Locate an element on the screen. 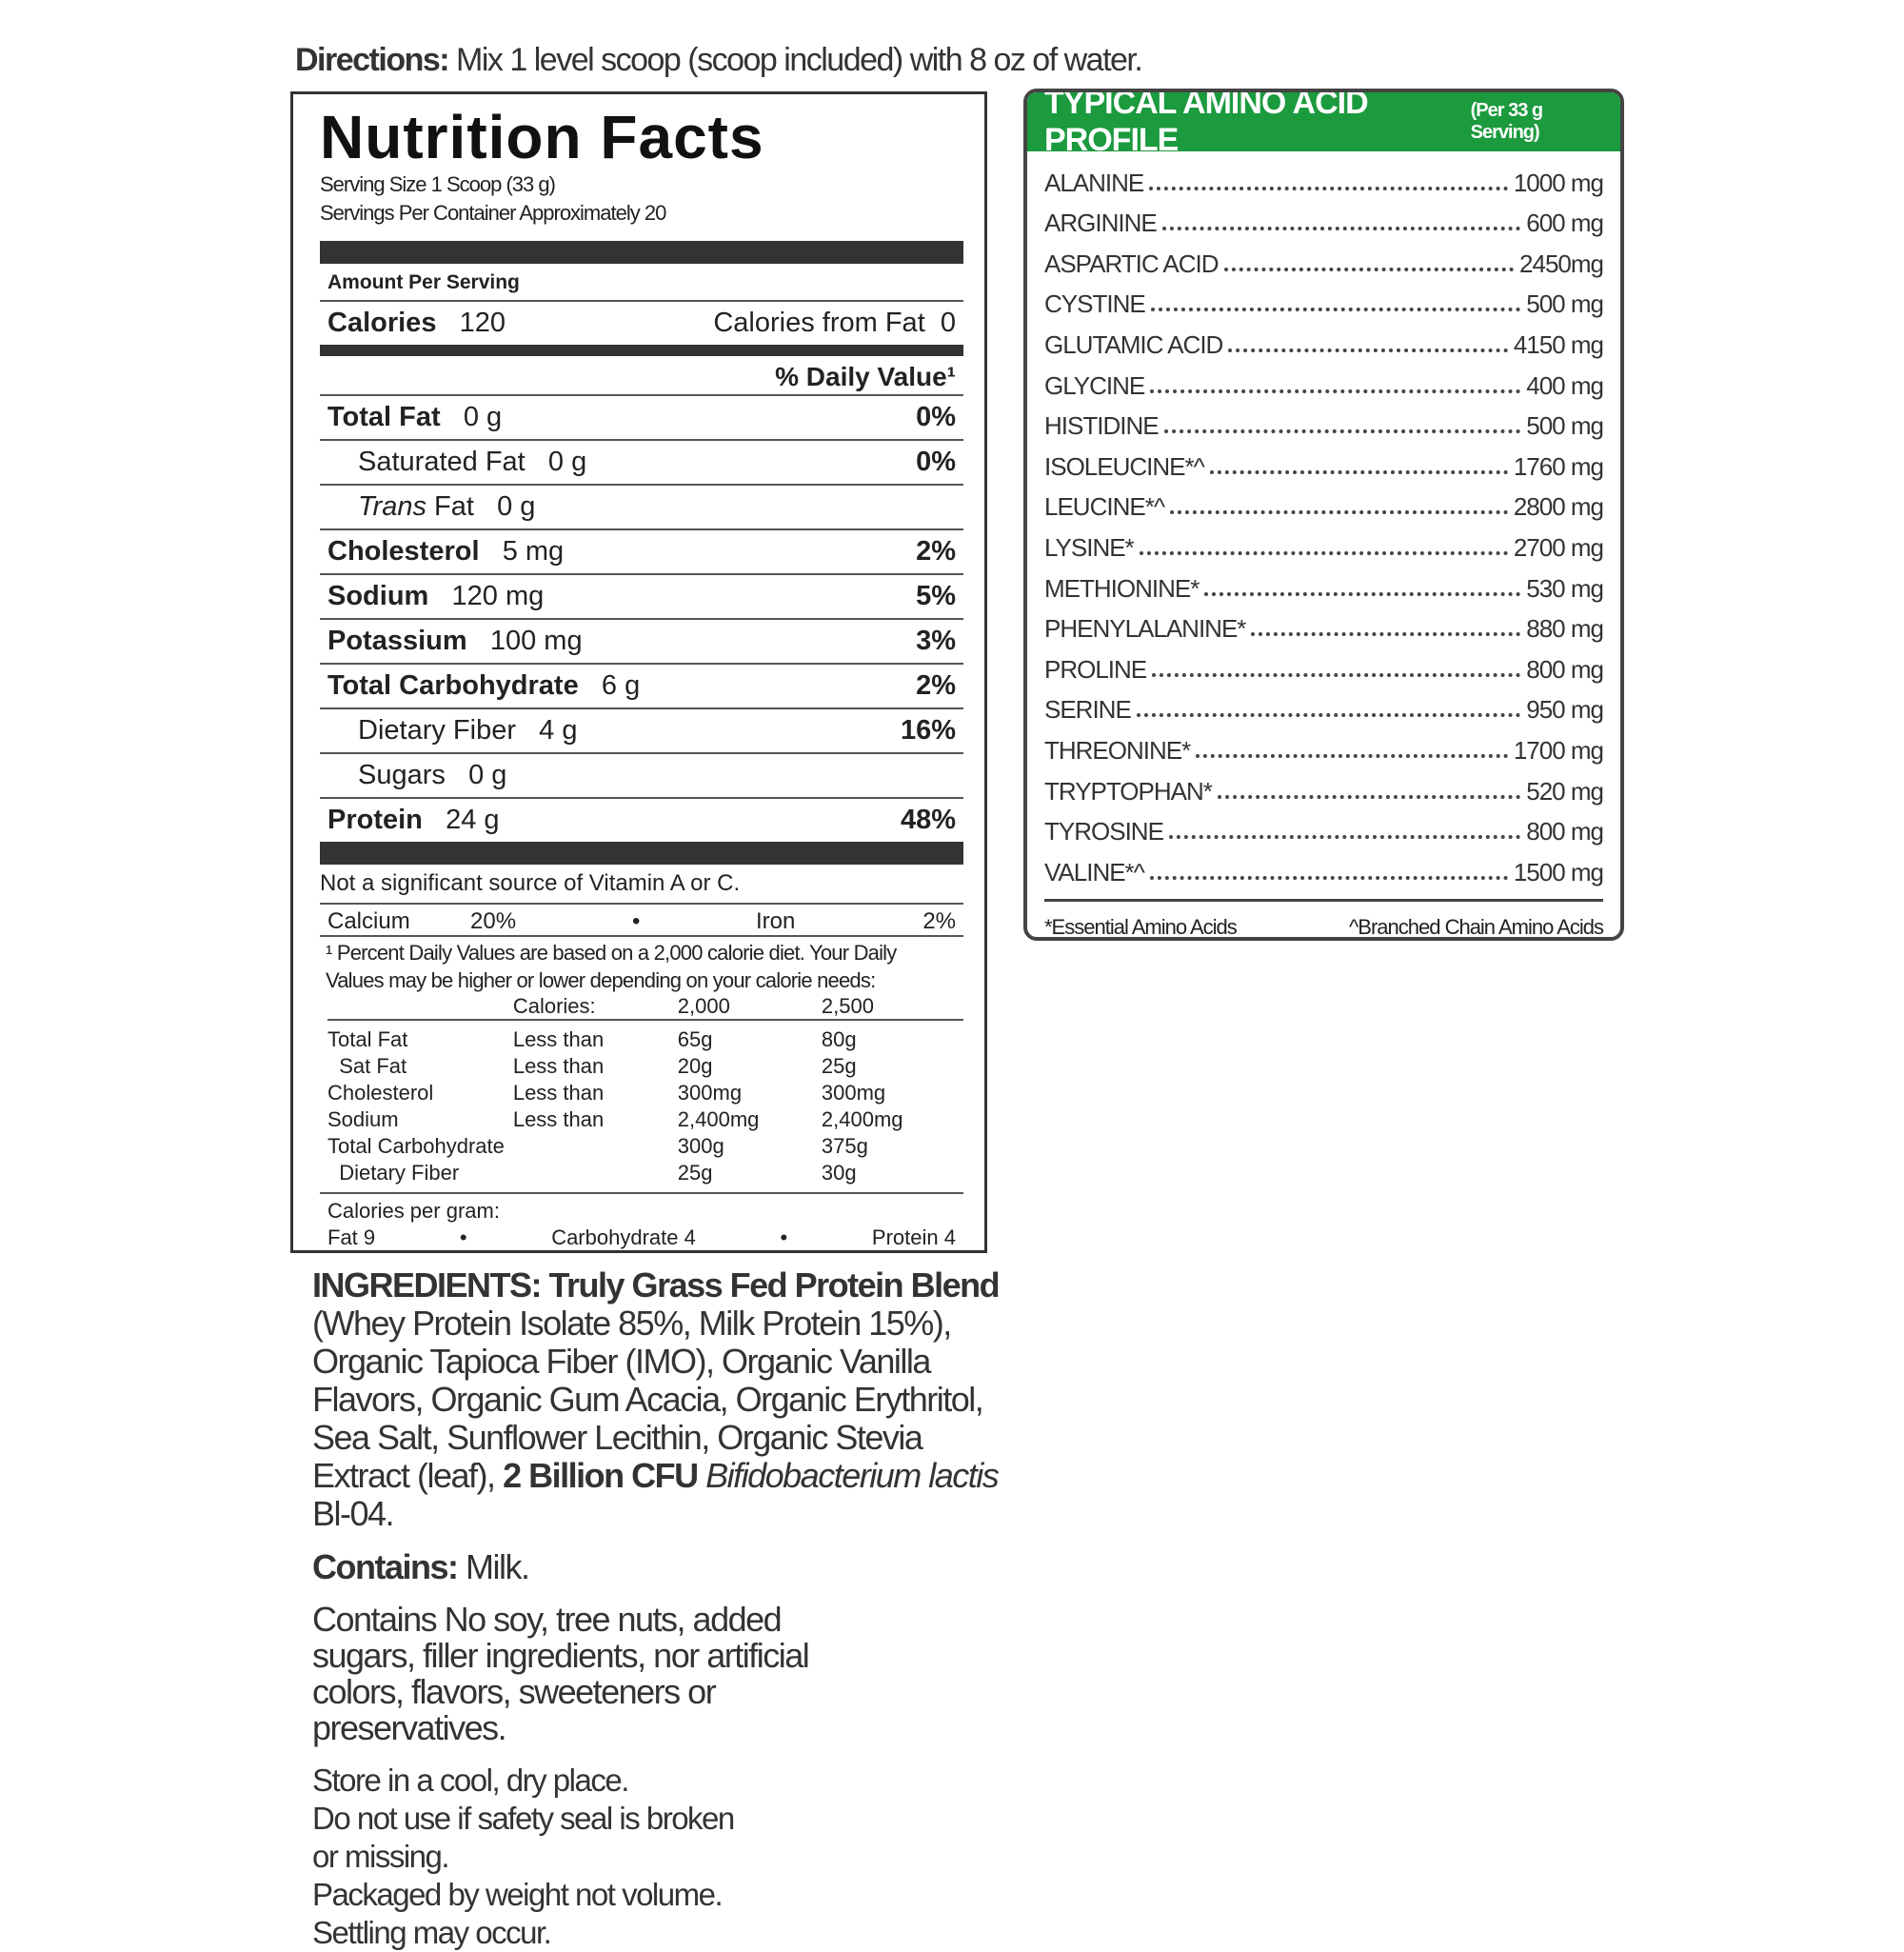  dv-table-cell: 300mg is located at coordinates (853, 1093).